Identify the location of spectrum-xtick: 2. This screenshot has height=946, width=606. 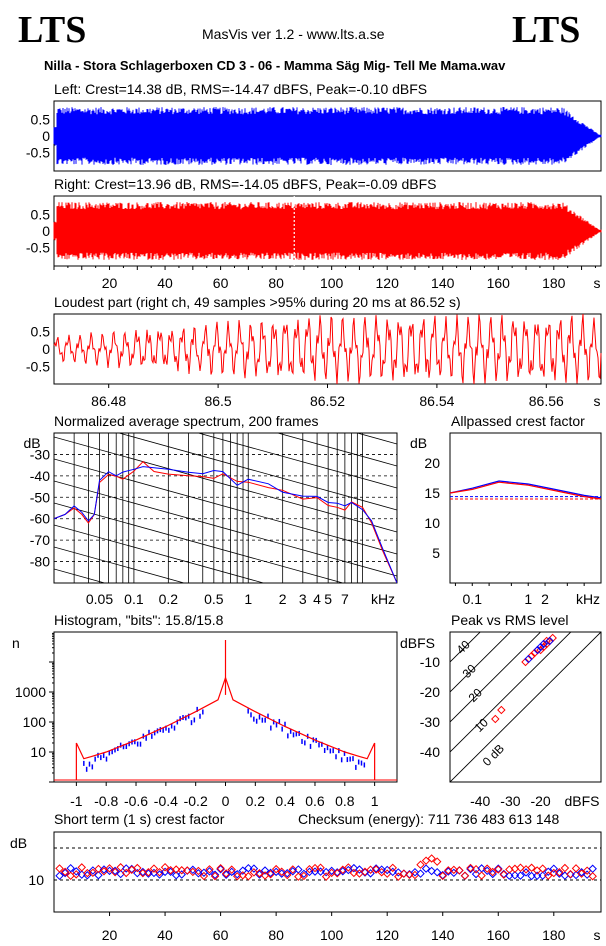
(283, 599).